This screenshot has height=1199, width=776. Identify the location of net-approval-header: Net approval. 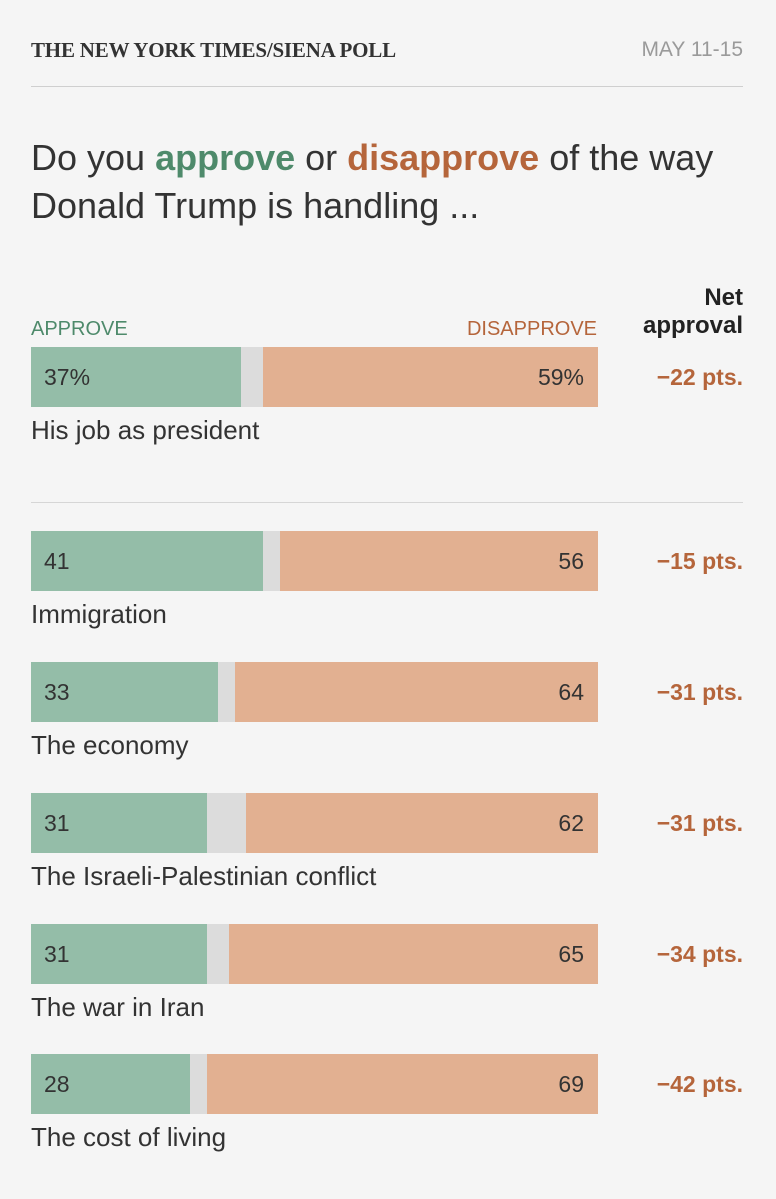
(693, 312).